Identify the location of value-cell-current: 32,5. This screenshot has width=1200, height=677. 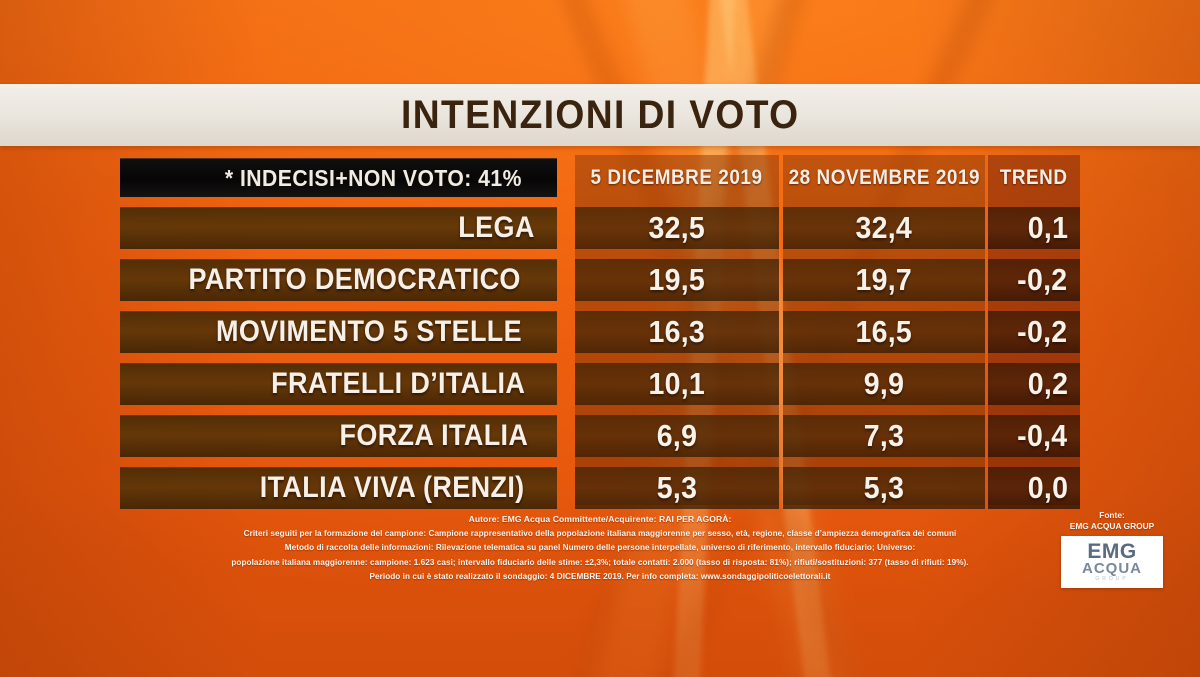
(677, 228).